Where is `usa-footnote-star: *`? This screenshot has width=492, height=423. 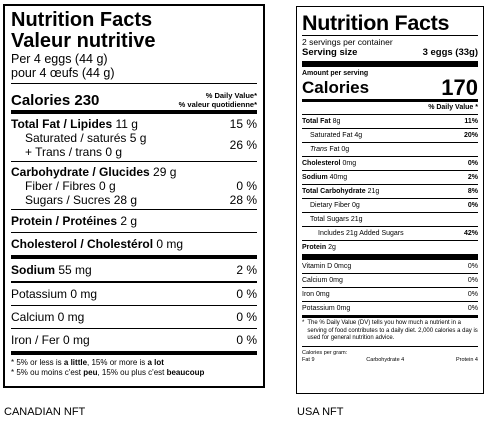 usa-footnote-star: * is located at coordinates (303, 323).